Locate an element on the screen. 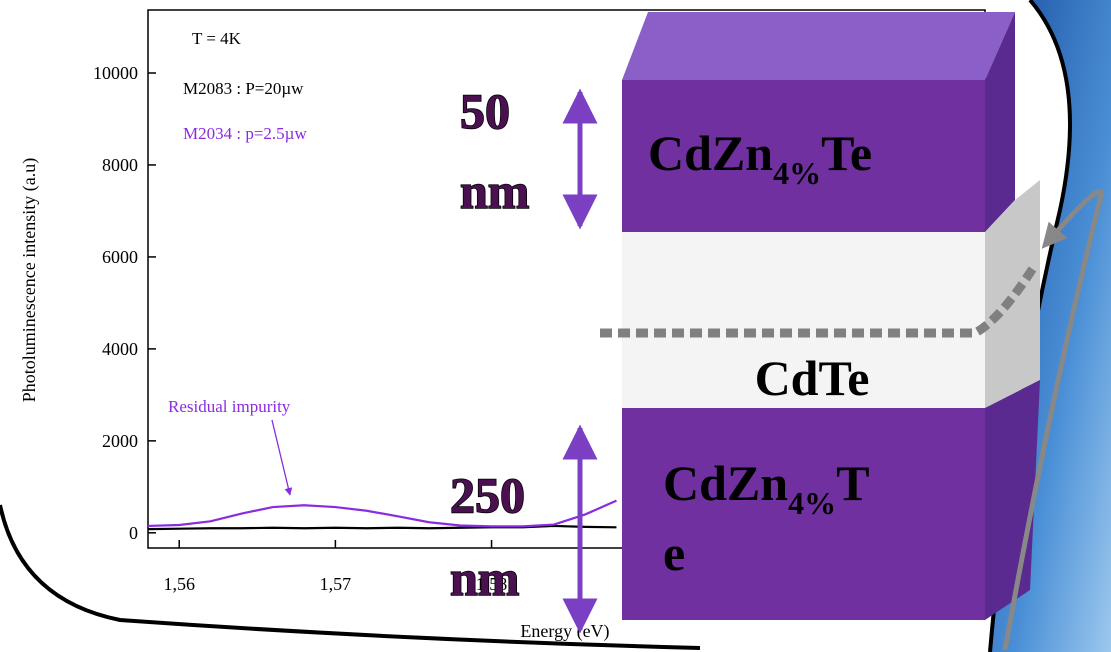  layer-top-face is located at coordinates (818, 46).